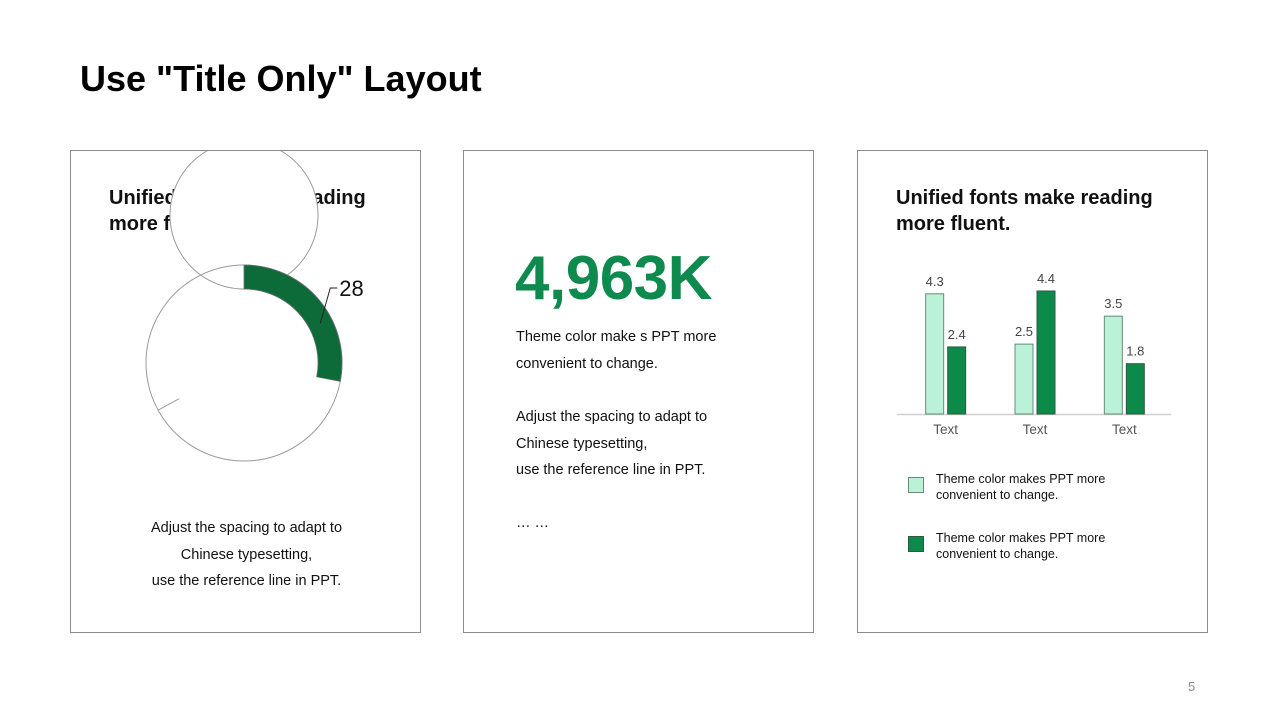  What do you see at coordinates (351, 288) in the screenshot?
I see `donut-value-label: 28` at bounding box center [351, 288].